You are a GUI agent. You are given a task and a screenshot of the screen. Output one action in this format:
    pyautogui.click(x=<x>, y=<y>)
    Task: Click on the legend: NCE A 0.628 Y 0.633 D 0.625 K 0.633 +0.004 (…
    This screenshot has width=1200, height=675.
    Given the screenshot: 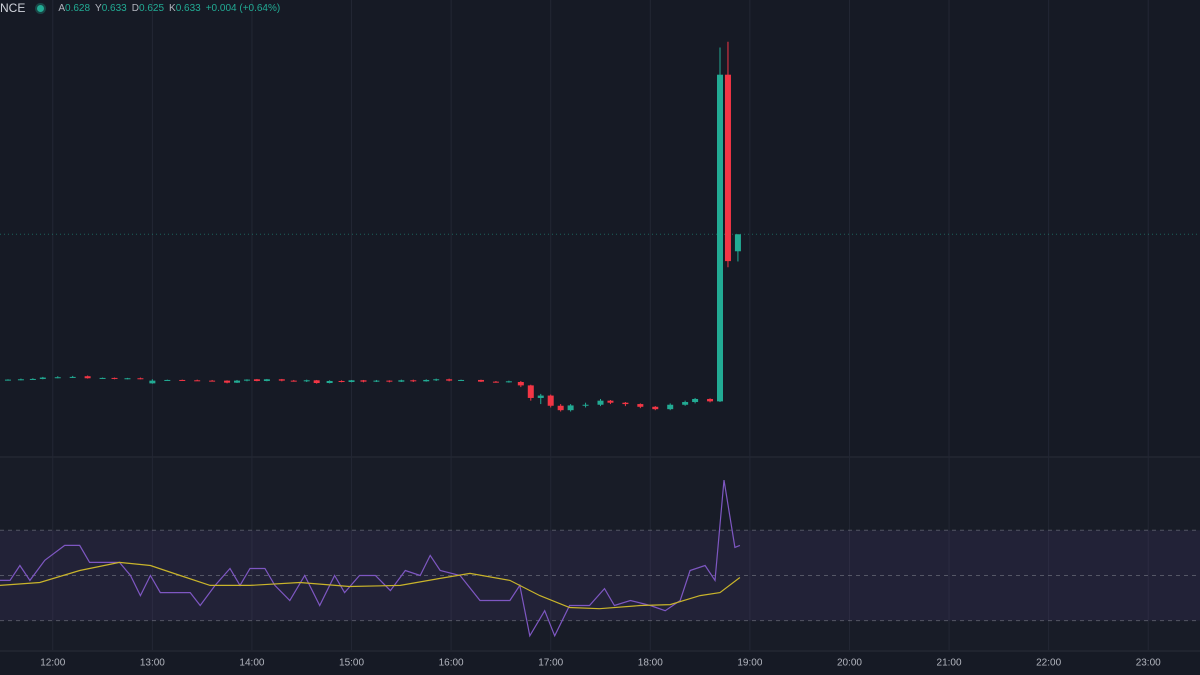 What is the action you would take?
    pyautogui.click(x=142, y=8)
    